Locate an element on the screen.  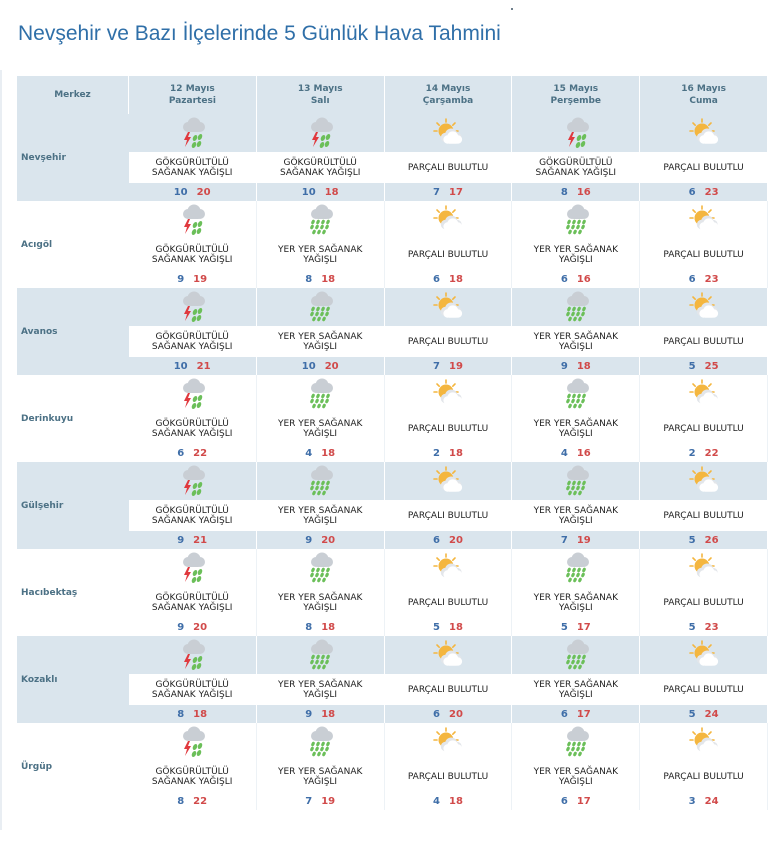
temperature-range: 8 18 is located at coordinates (320, 279).